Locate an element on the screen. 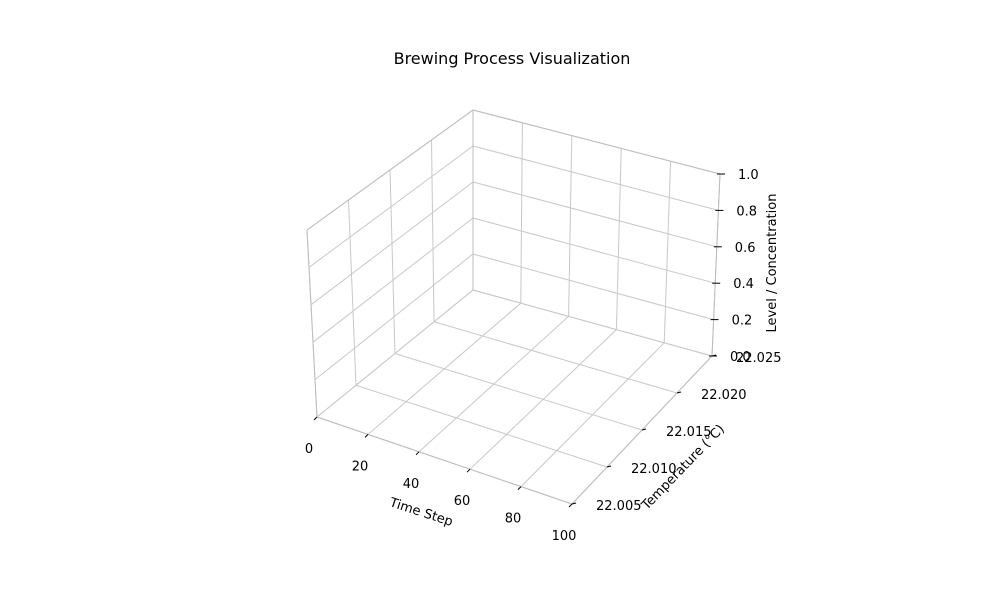  z-tick-label: 0.8 is located at coordinates (746, 211).